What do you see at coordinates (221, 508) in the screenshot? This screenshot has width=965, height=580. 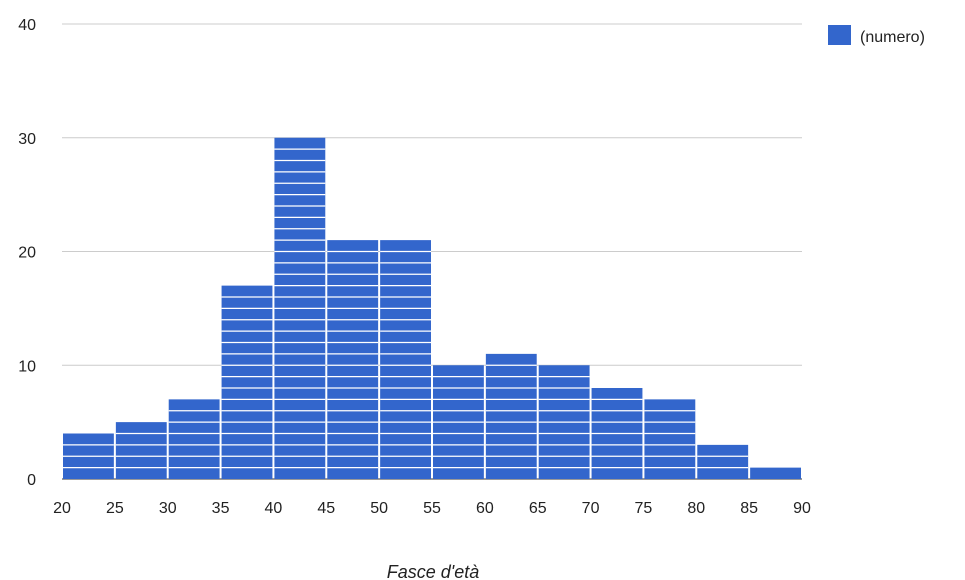 I see `x-tick-label: 35` at bounding box center [221, 508].